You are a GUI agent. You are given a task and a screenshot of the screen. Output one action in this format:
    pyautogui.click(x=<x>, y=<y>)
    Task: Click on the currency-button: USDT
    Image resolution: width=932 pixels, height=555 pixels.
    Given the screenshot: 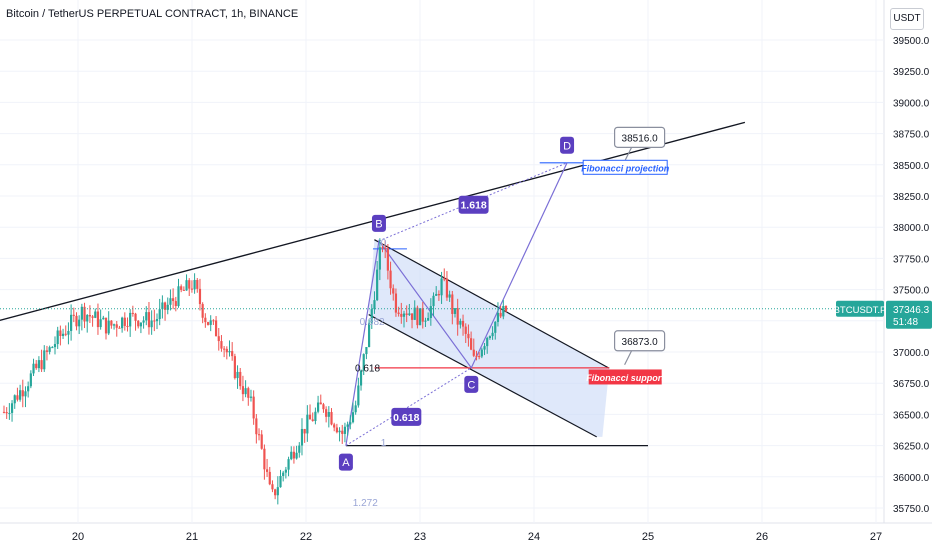 What is the action you would take?
    pyautogui.click(x=907, y=19)
    